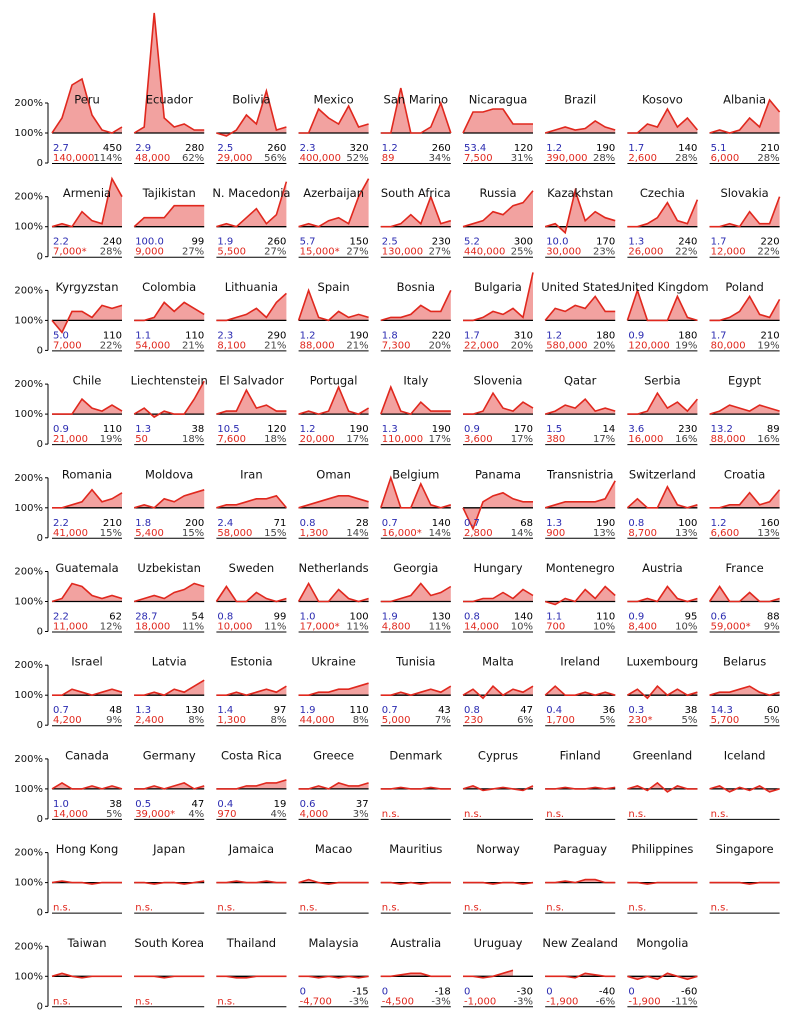  Describe the element at coordinates (357, 627) in the screenshot. I see `excess-percent: 11%` at that location.